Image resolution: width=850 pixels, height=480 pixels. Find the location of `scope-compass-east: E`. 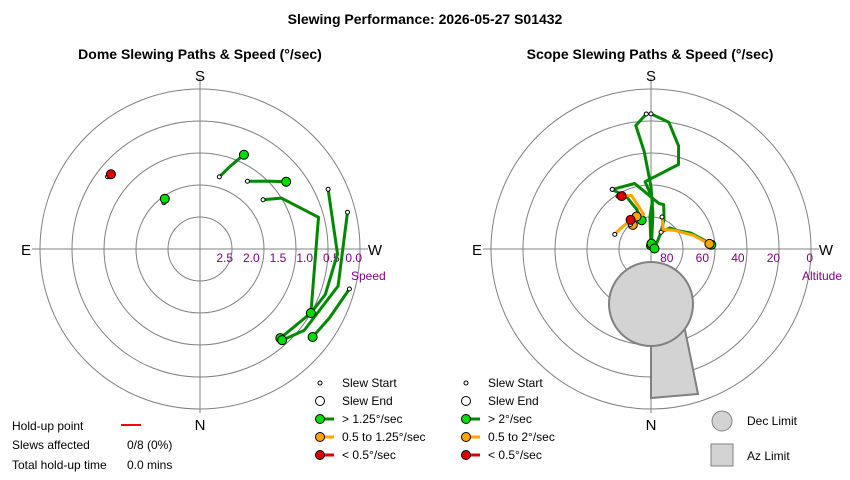

scope-compass-east: E is located at coordinates (477, 250).